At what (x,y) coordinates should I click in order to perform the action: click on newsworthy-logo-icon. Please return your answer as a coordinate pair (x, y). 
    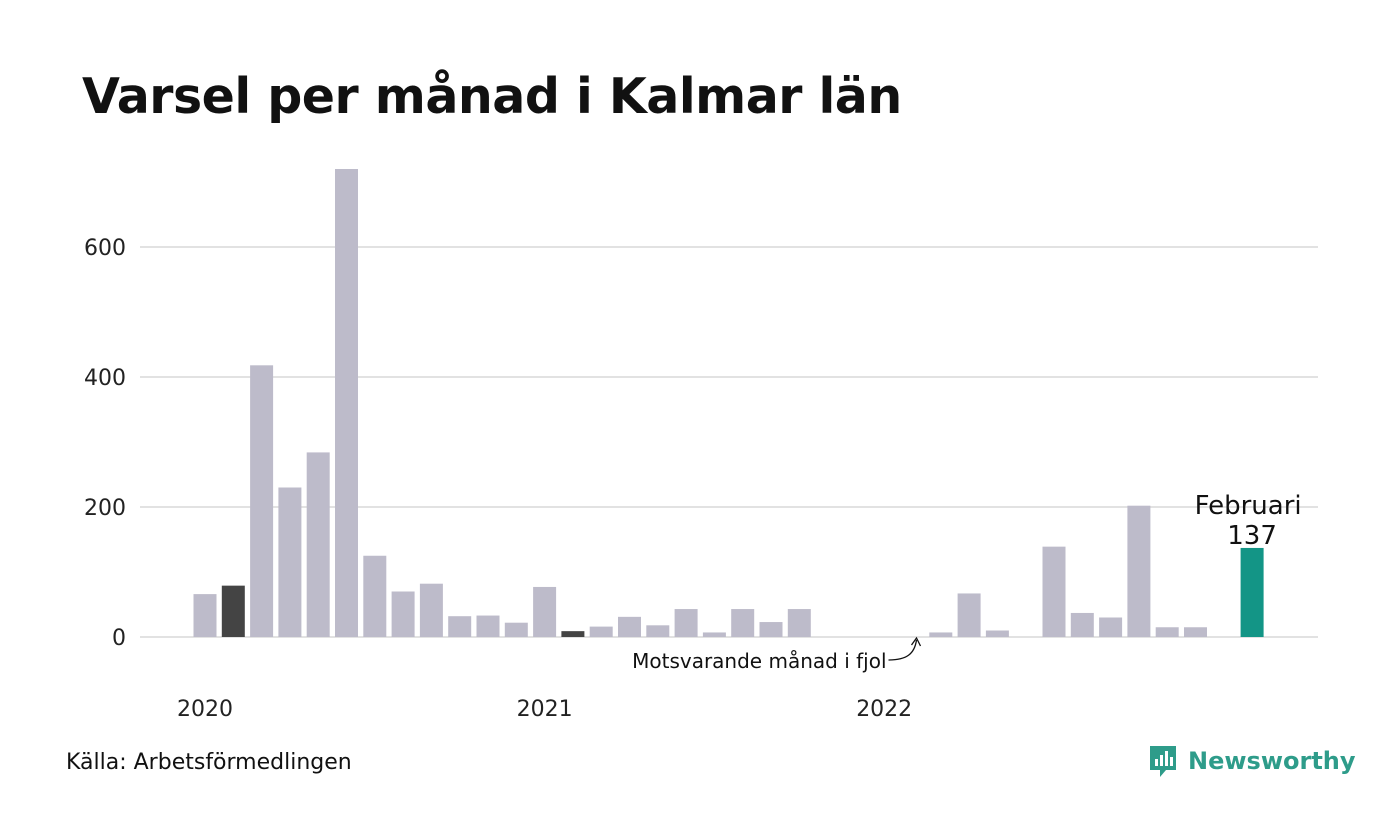
    Looking at the image, I should click on (1163, 761).